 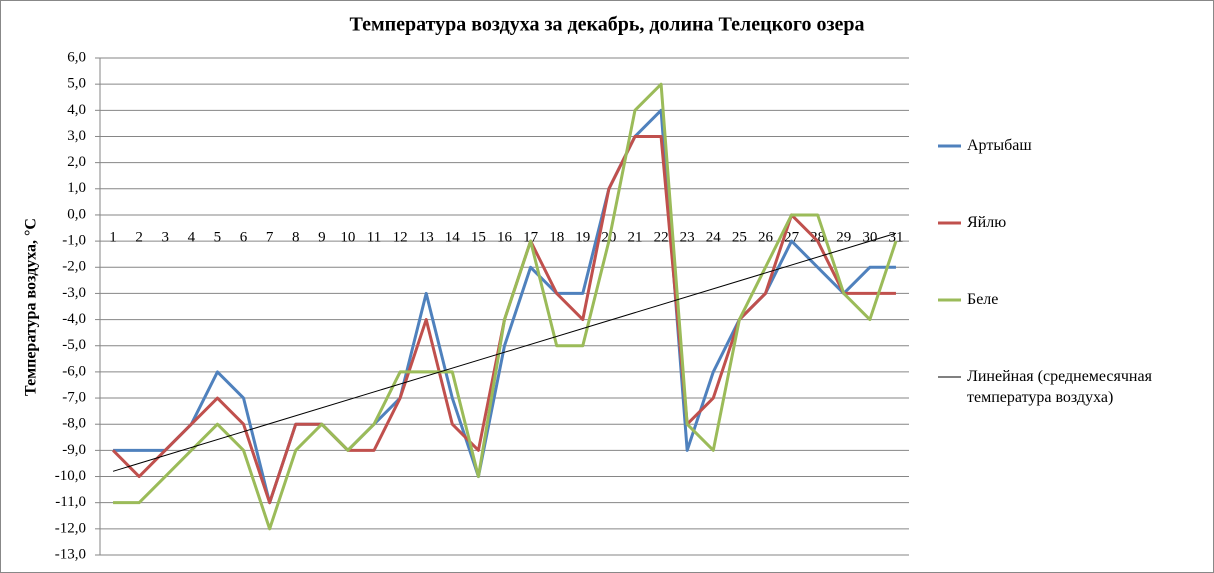 I want to click on x-tick-label: 18, so click(x=556, y=237).